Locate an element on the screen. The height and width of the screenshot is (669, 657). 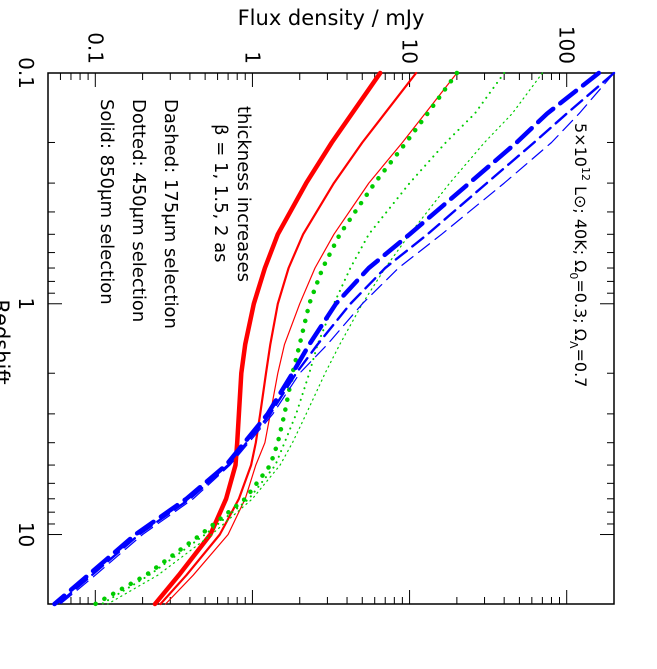
beta-line-2: thickness increases is located at coordinates (243, 194).